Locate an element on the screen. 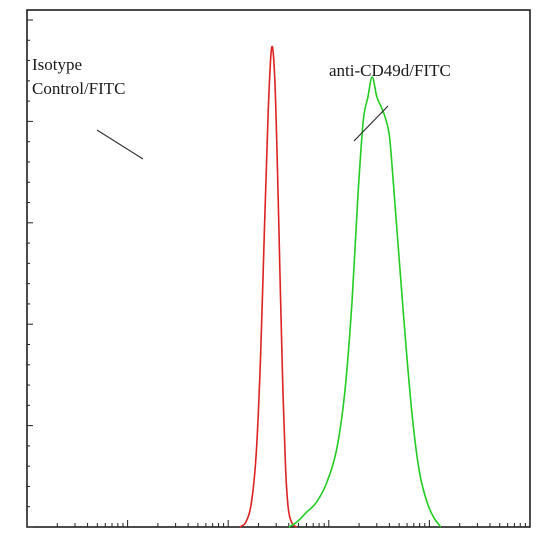 This screenshot has width=540, height=535. annotation-line: Isotype is located at coordinates (57, 64).